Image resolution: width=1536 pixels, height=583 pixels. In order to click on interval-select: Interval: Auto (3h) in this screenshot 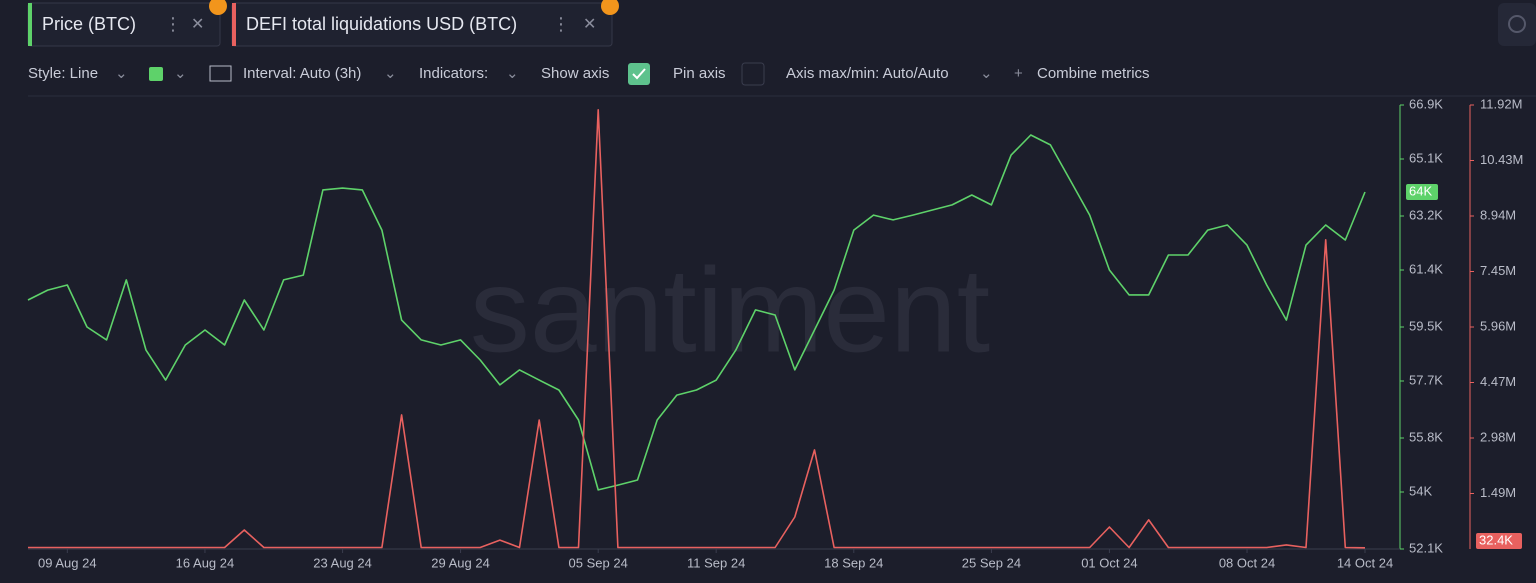, I will do `click(302, 73)`.